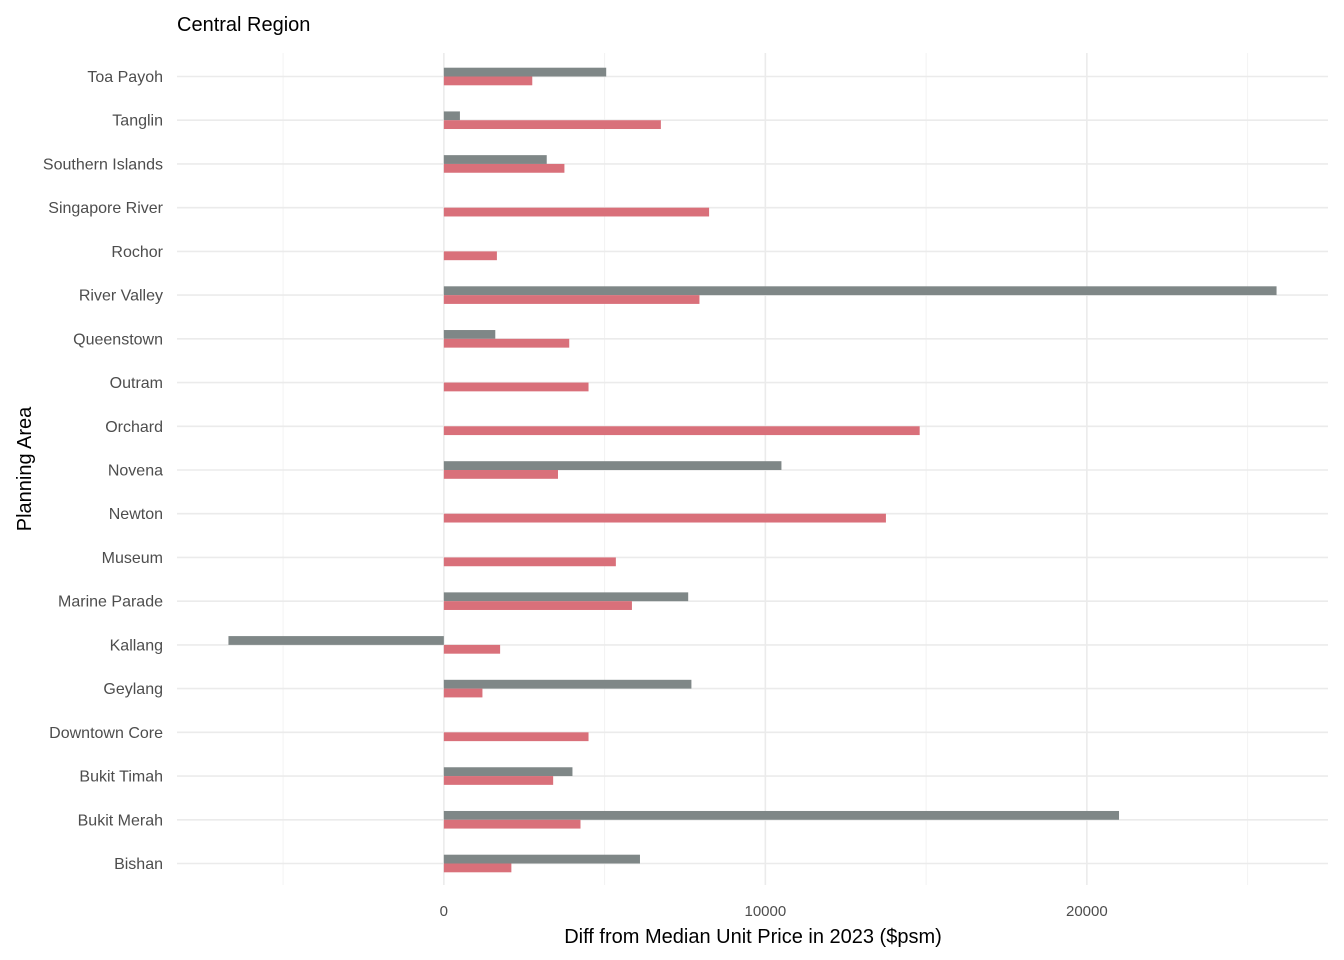 This screenshot has height=960, width=1344. Describe the element at coordinates (504, 168) in the screenshot. I see `bar-series-2-southern-islands` at that location.